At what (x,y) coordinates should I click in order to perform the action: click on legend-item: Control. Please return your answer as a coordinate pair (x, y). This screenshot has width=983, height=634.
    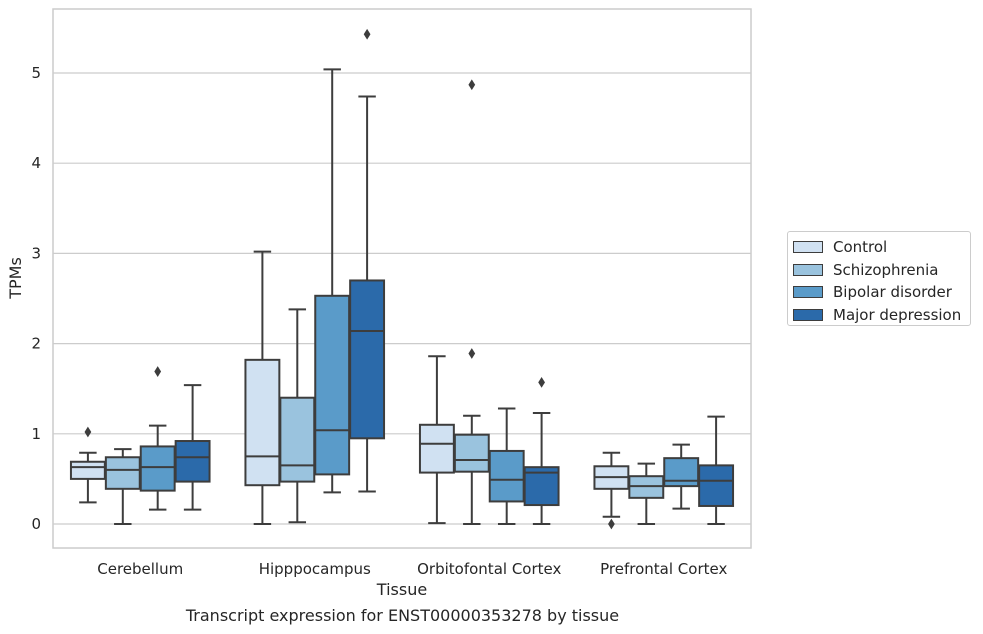
    Looking at the image, I should click on (881, 247).